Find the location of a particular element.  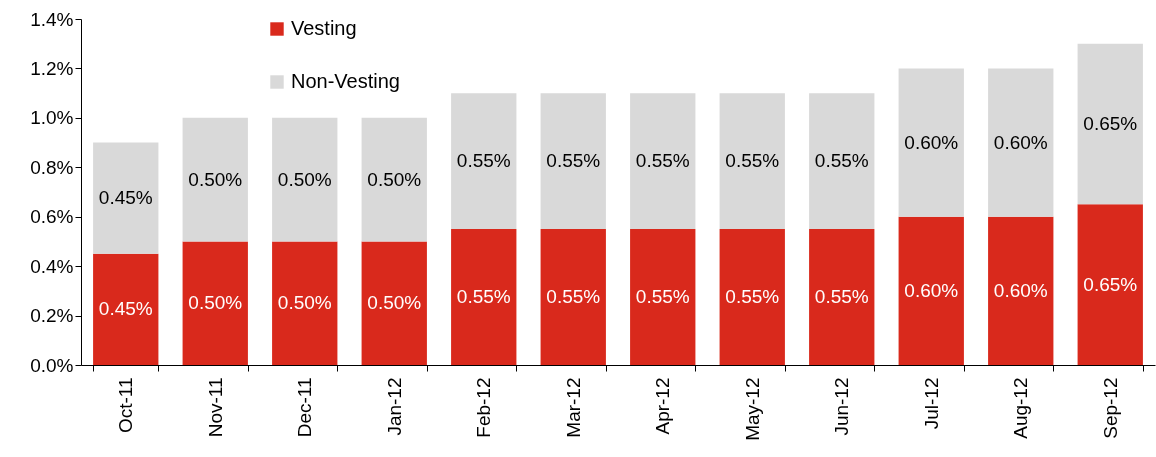

x-tick-label: Jul-12 is located at coordinates (931, 403).